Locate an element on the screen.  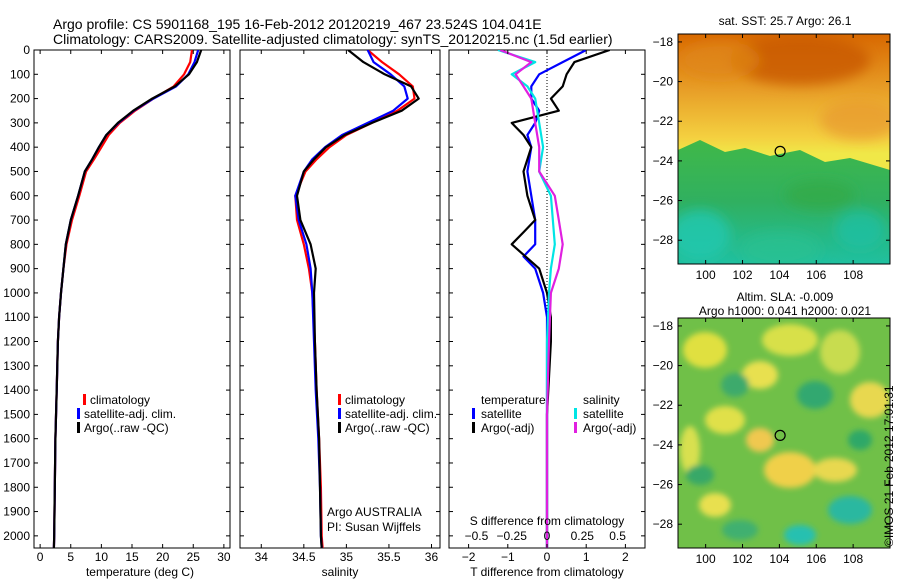
sla-map-title: Altim. SLA: -0.009 is located at coordinates (785, 297).